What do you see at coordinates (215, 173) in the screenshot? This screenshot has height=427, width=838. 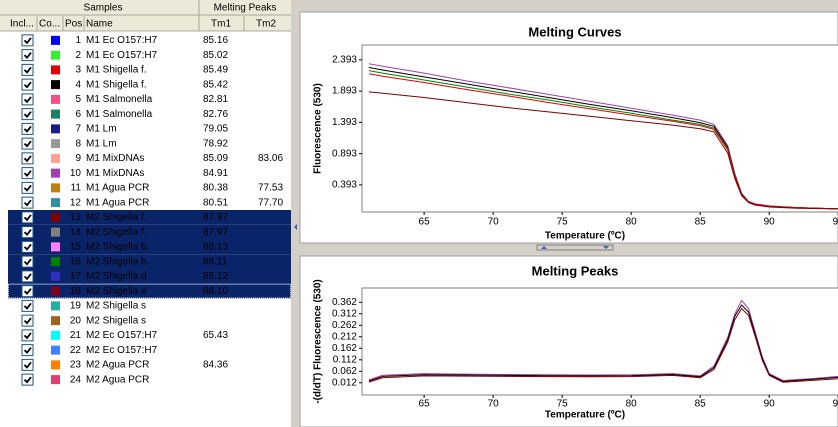 I see `tm1: 84.91` at bounding box center [215, 173].